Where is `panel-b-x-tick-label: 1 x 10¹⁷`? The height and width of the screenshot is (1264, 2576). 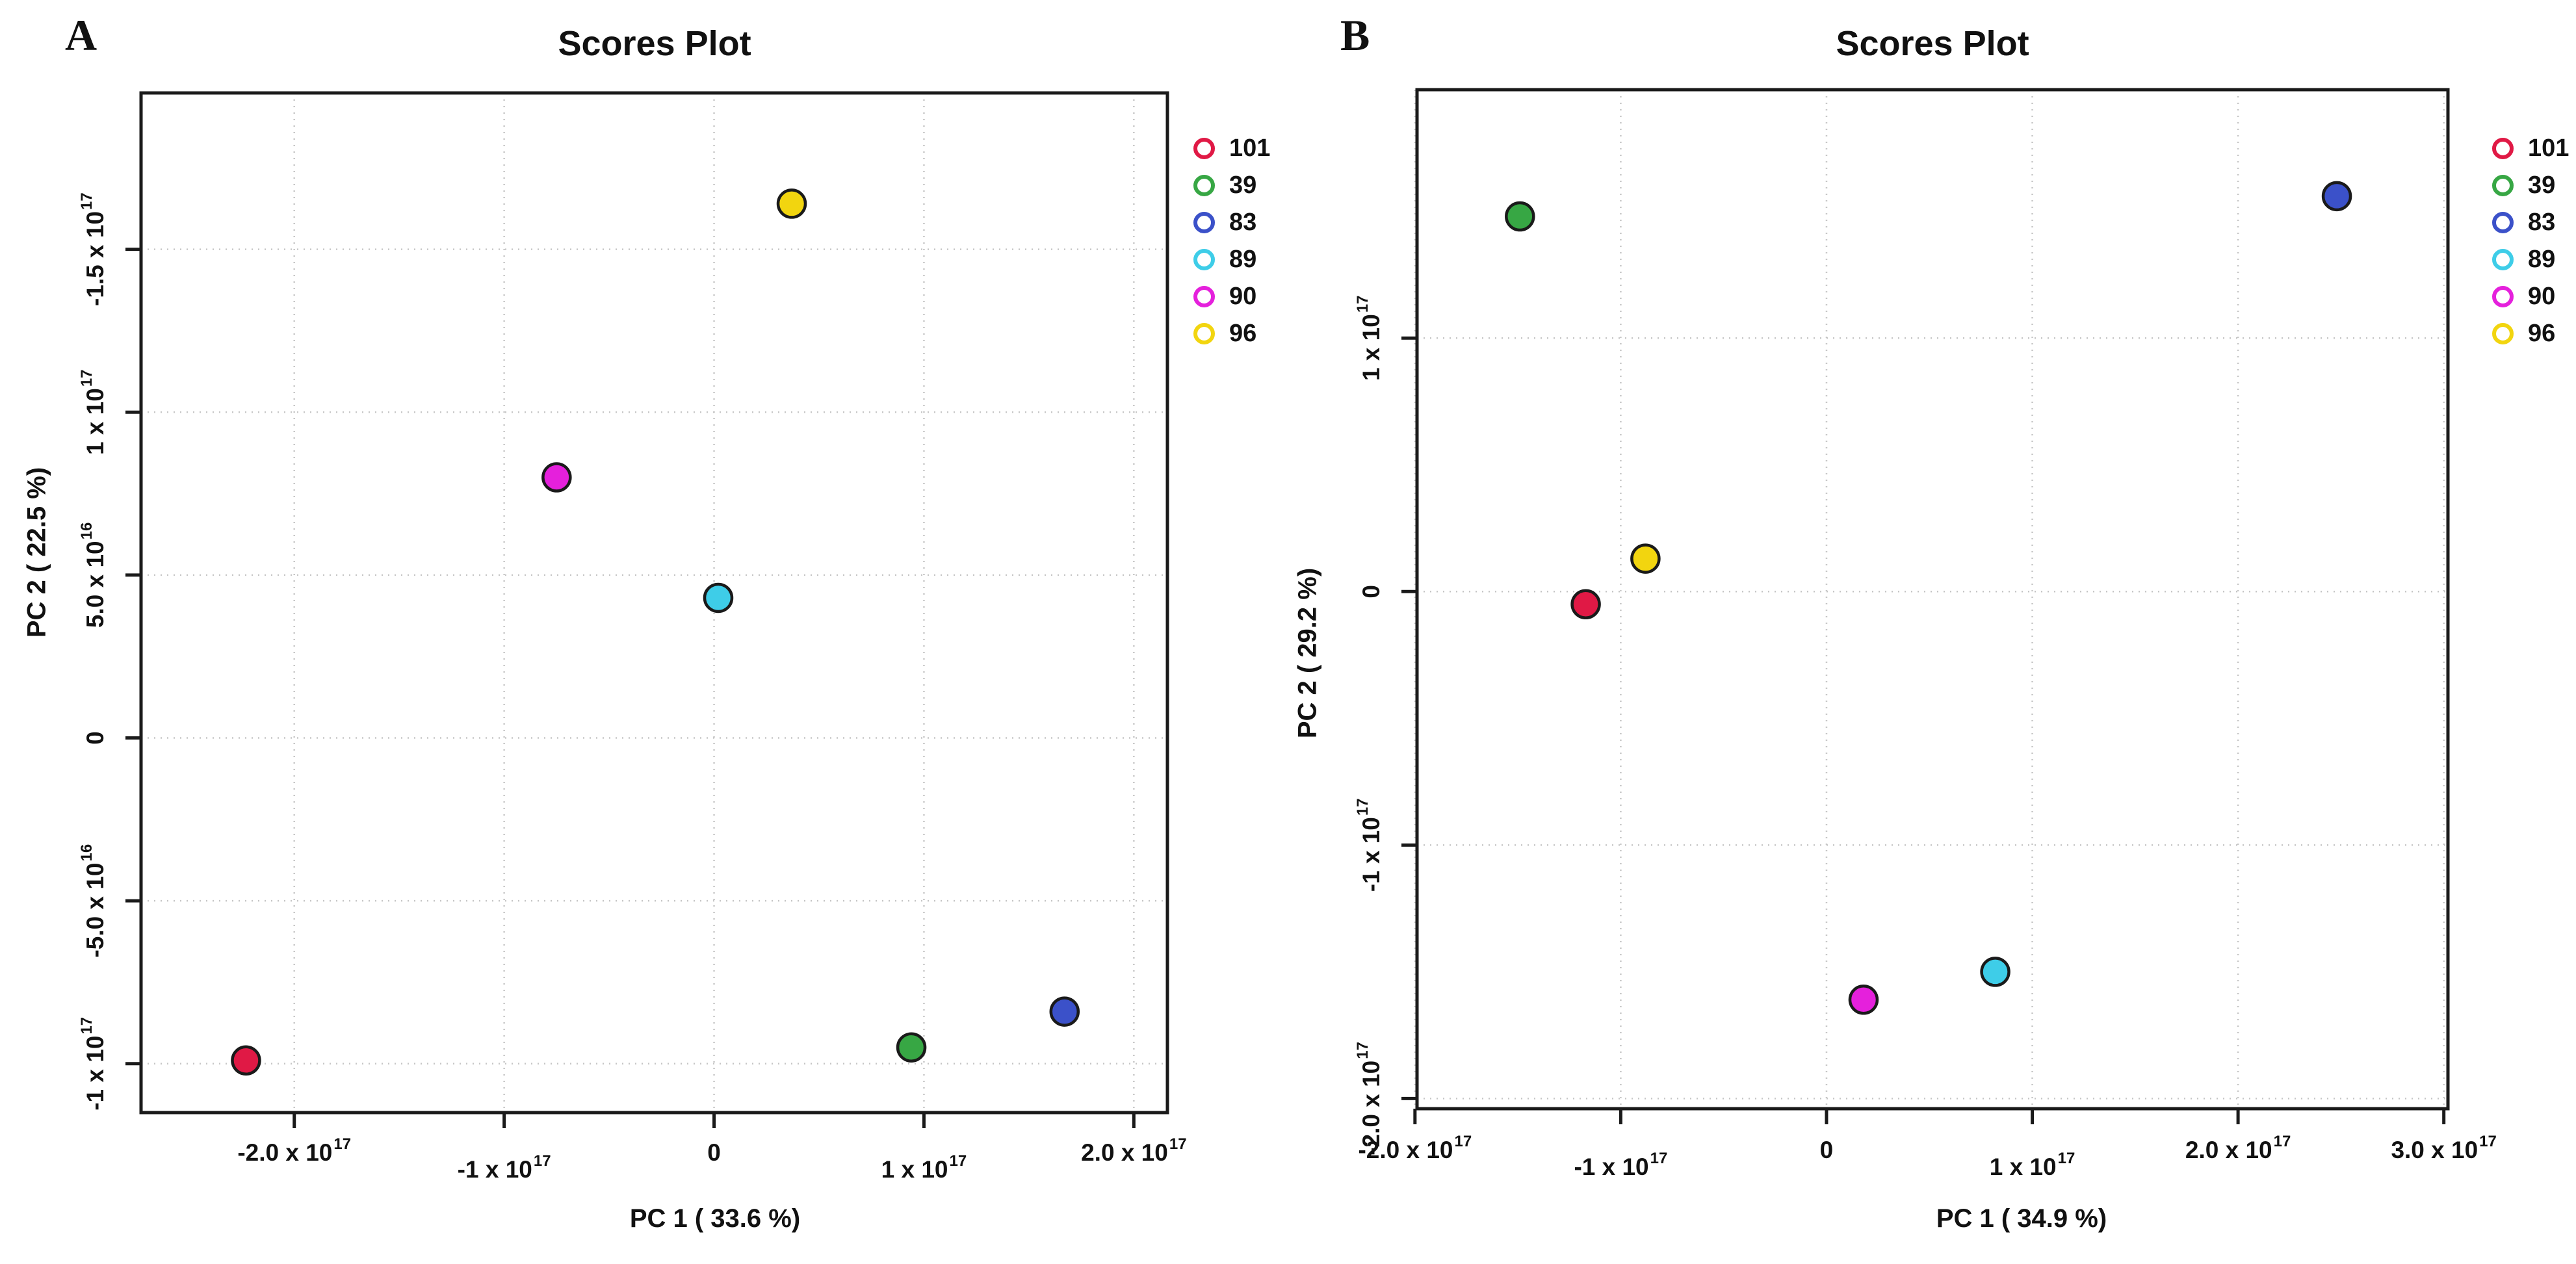 panel-b-x-tick-label: 1 x 10¹⁷ is located at coordinates (2033, 1165).